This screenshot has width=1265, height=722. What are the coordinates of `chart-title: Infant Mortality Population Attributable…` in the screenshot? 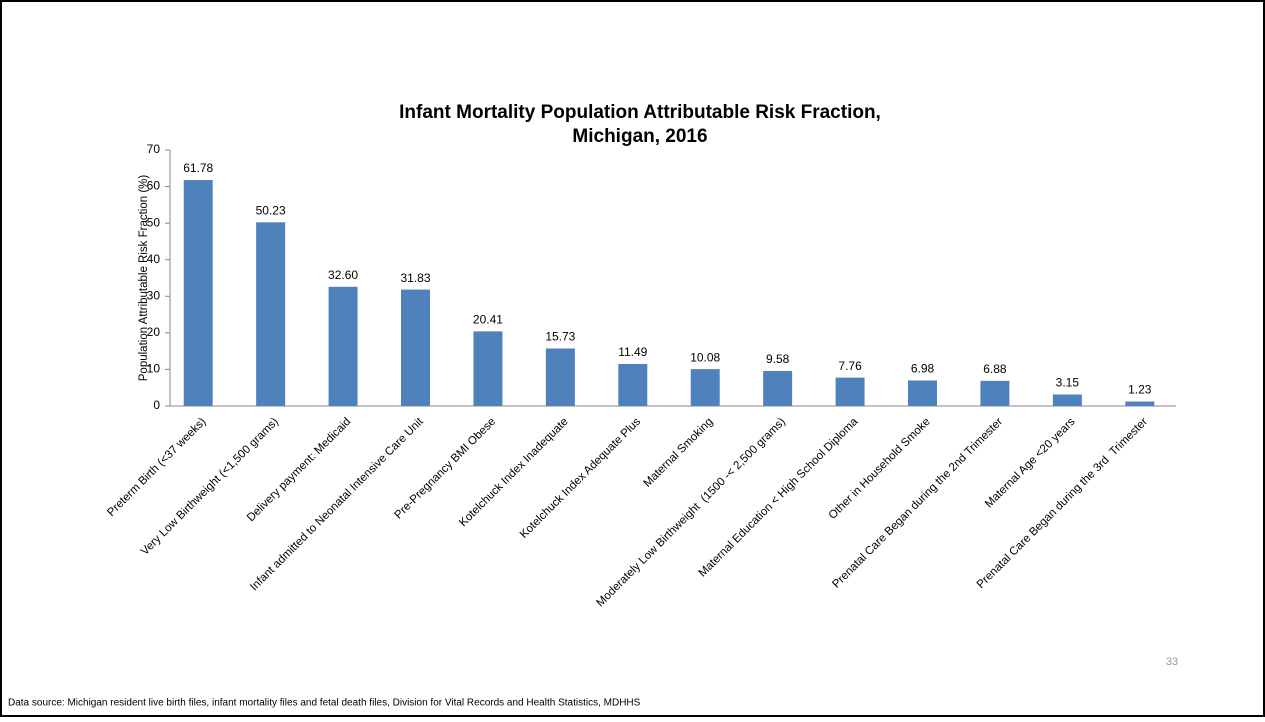 It's located at (640, 112).